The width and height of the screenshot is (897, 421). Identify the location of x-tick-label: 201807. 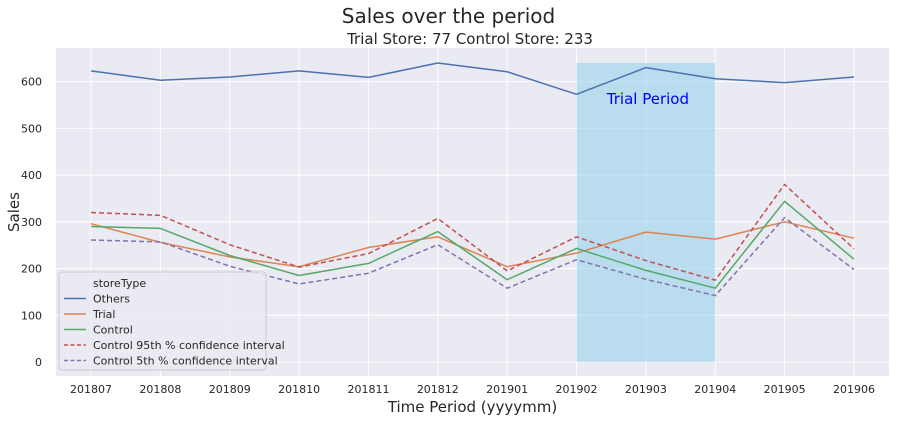
(91, 389).